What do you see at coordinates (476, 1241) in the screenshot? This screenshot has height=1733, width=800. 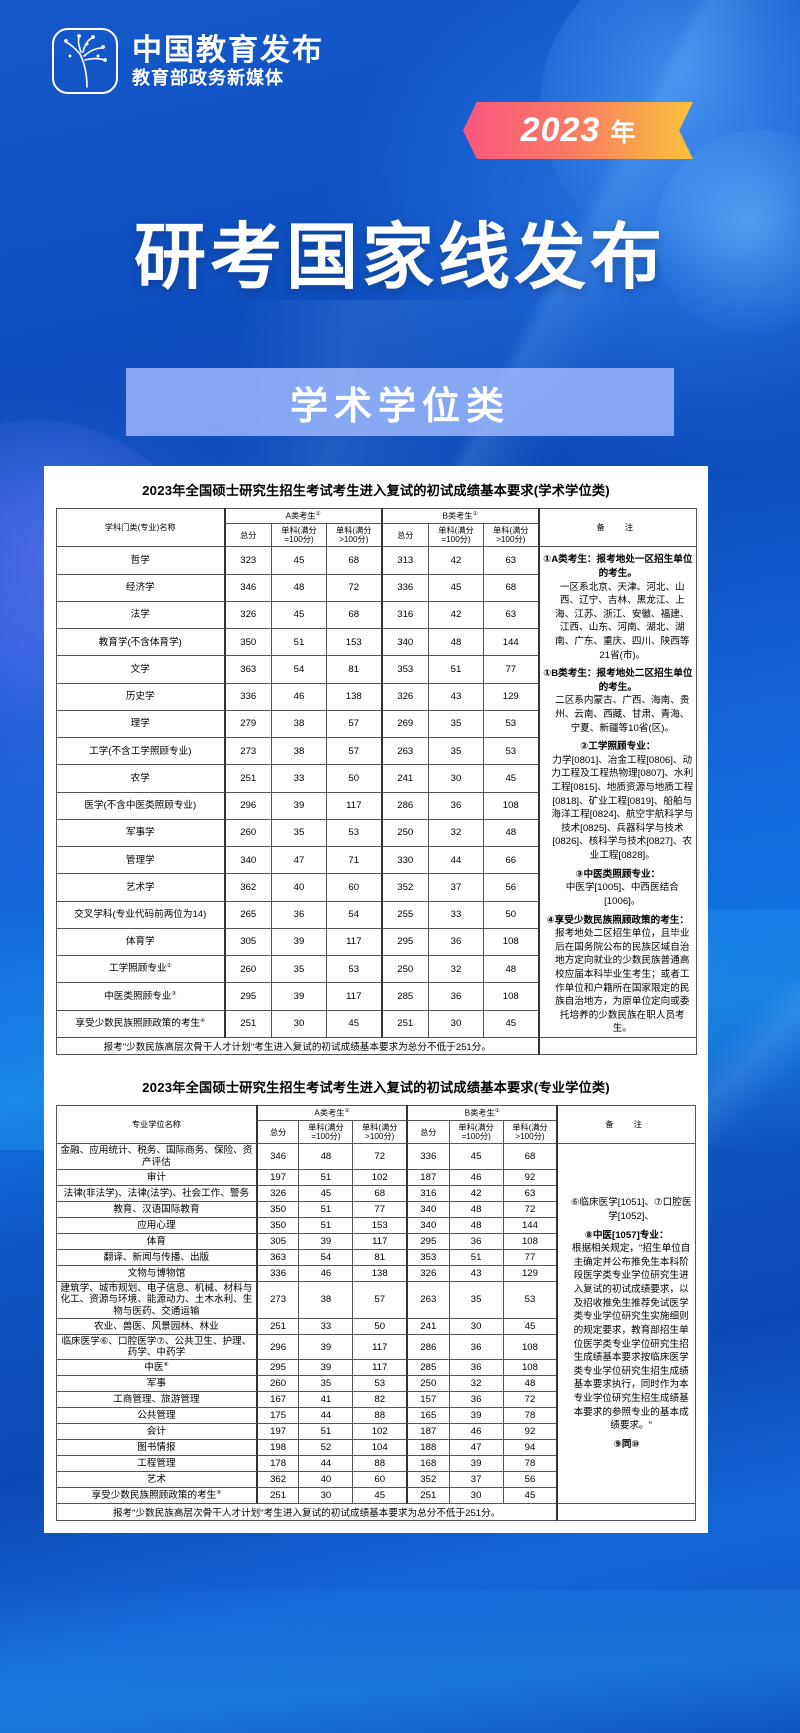 I see `cell-b-single-eq: 36` at bounding box center [476, 1241].